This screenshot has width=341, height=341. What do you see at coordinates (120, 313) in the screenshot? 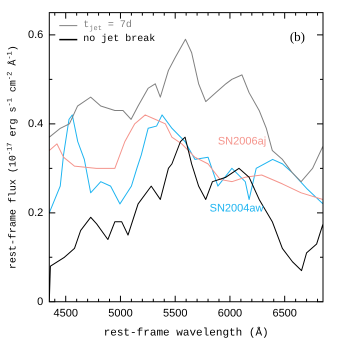
I see `x-tick-label: 5000` at bounding box center [120, 313].